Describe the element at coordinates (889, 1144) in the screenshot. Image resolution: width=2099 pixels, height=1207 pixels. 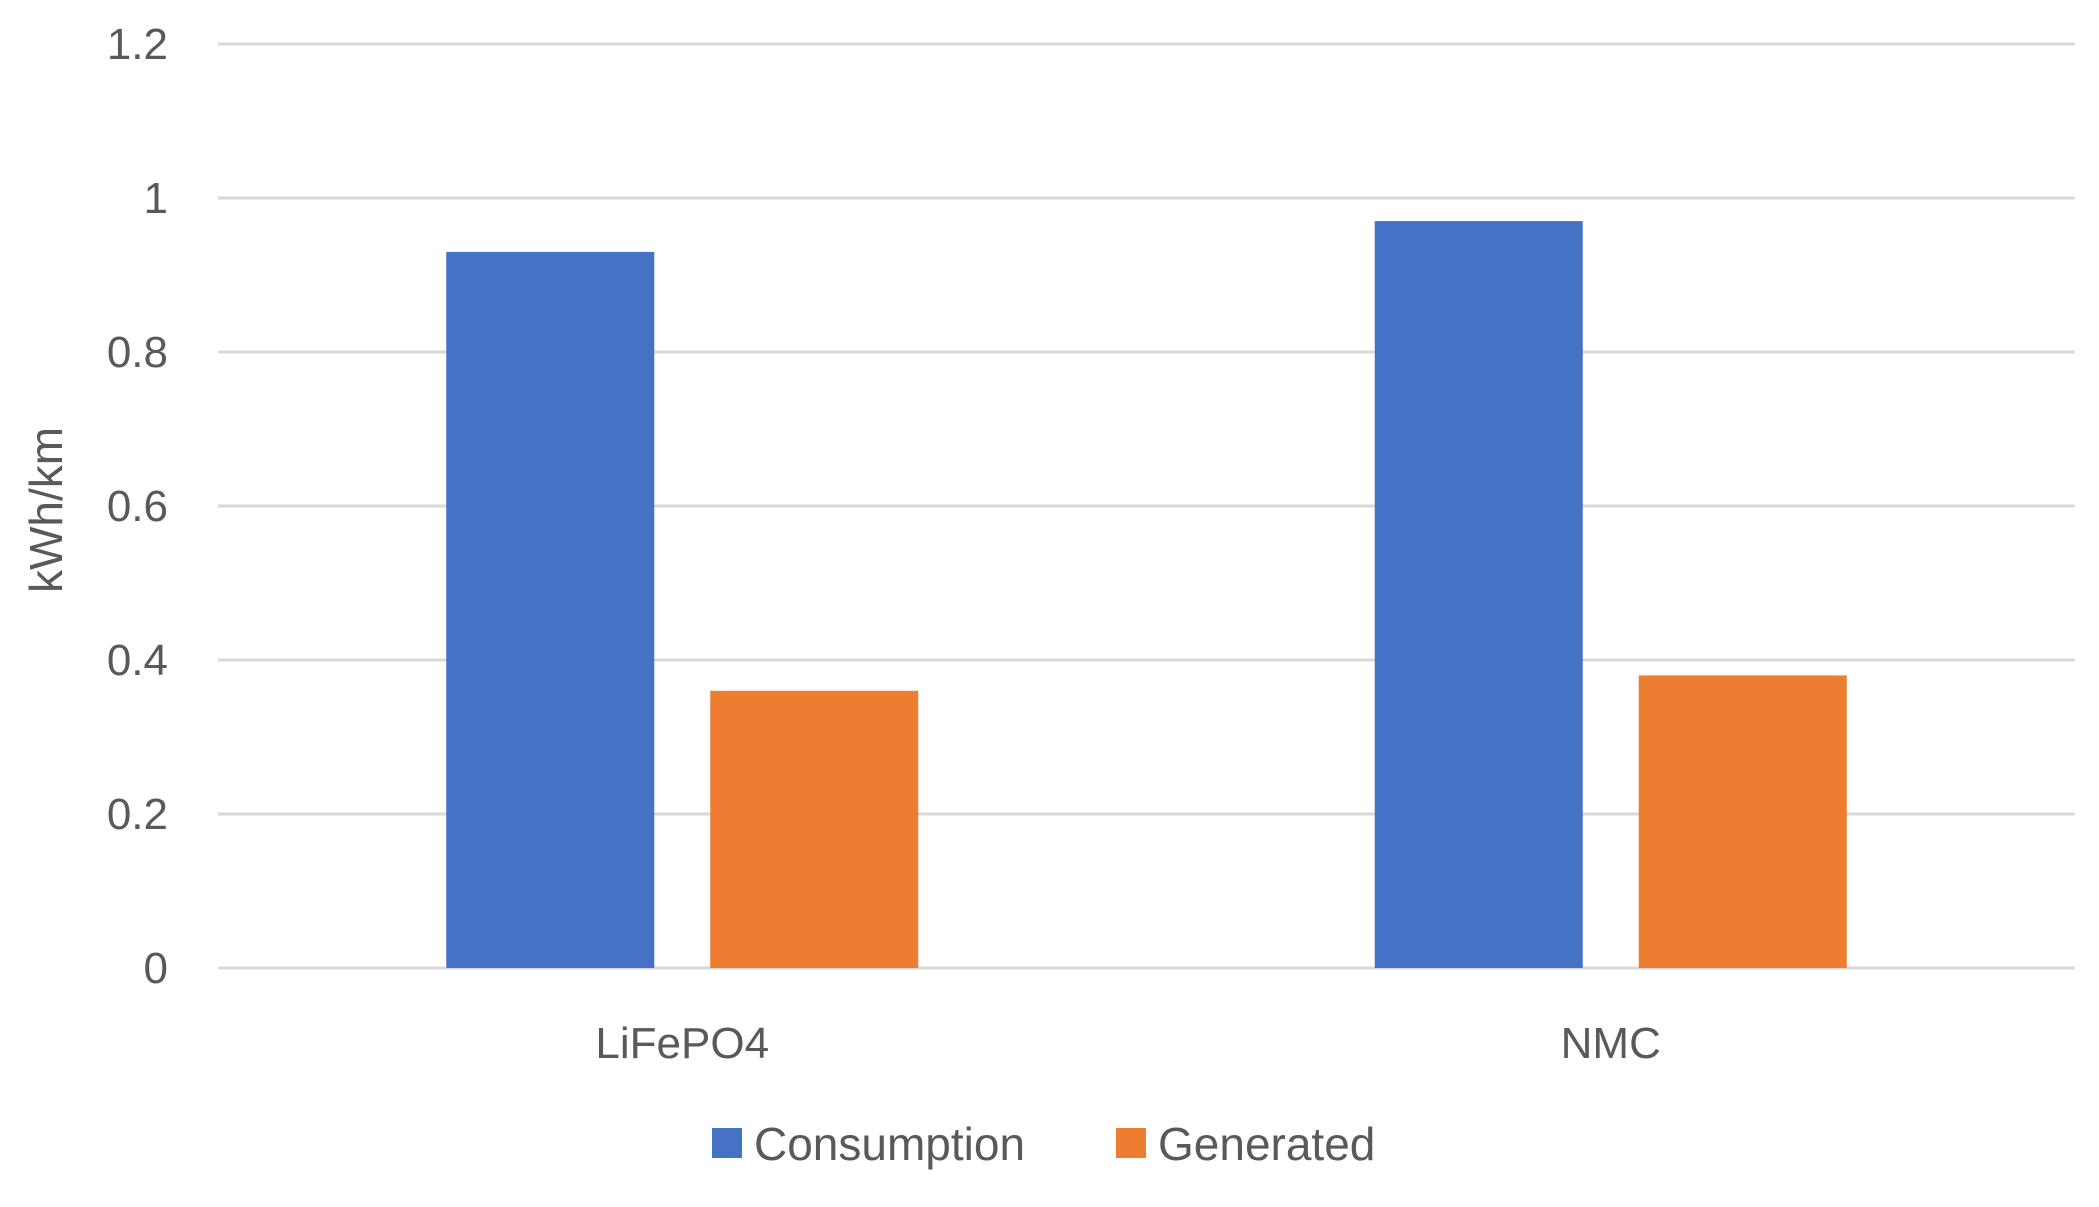
I see `legend-label: Consumption` at that location.